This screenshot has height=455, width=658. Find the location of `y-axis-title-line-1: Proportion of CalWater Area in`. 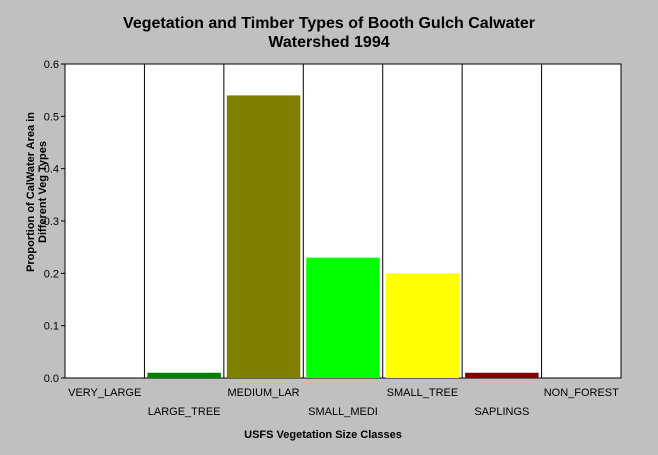

y-axis-title-line-1: Proportion of CalWater Area in is located at coordinates (31, 192).